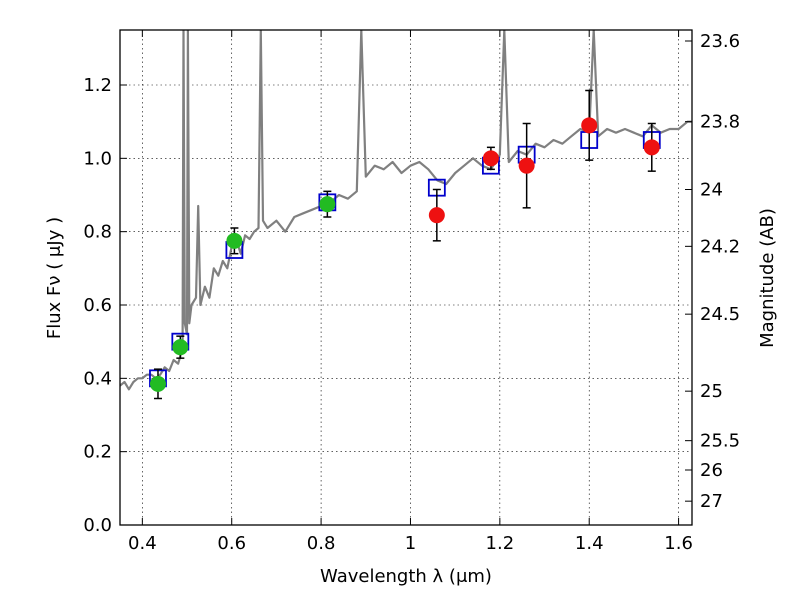 The image size is (800, 600). Describe the element at coordinates (720, 441) in the screenshot. I see `mag-tick-label: 25.5` at that location.